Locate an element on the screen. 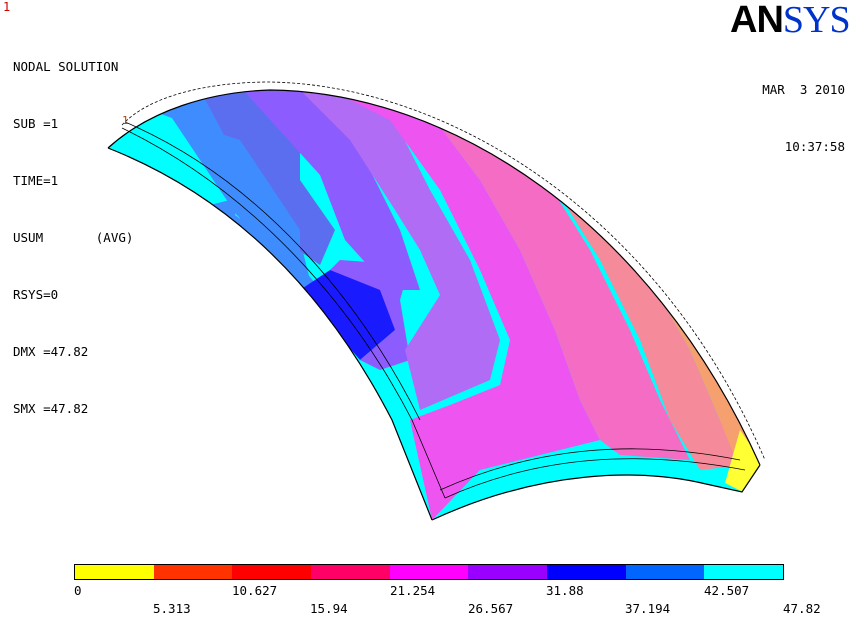 This screenshot has height=620, width=861. band-violet-upper is located at coordinates (332, 190).